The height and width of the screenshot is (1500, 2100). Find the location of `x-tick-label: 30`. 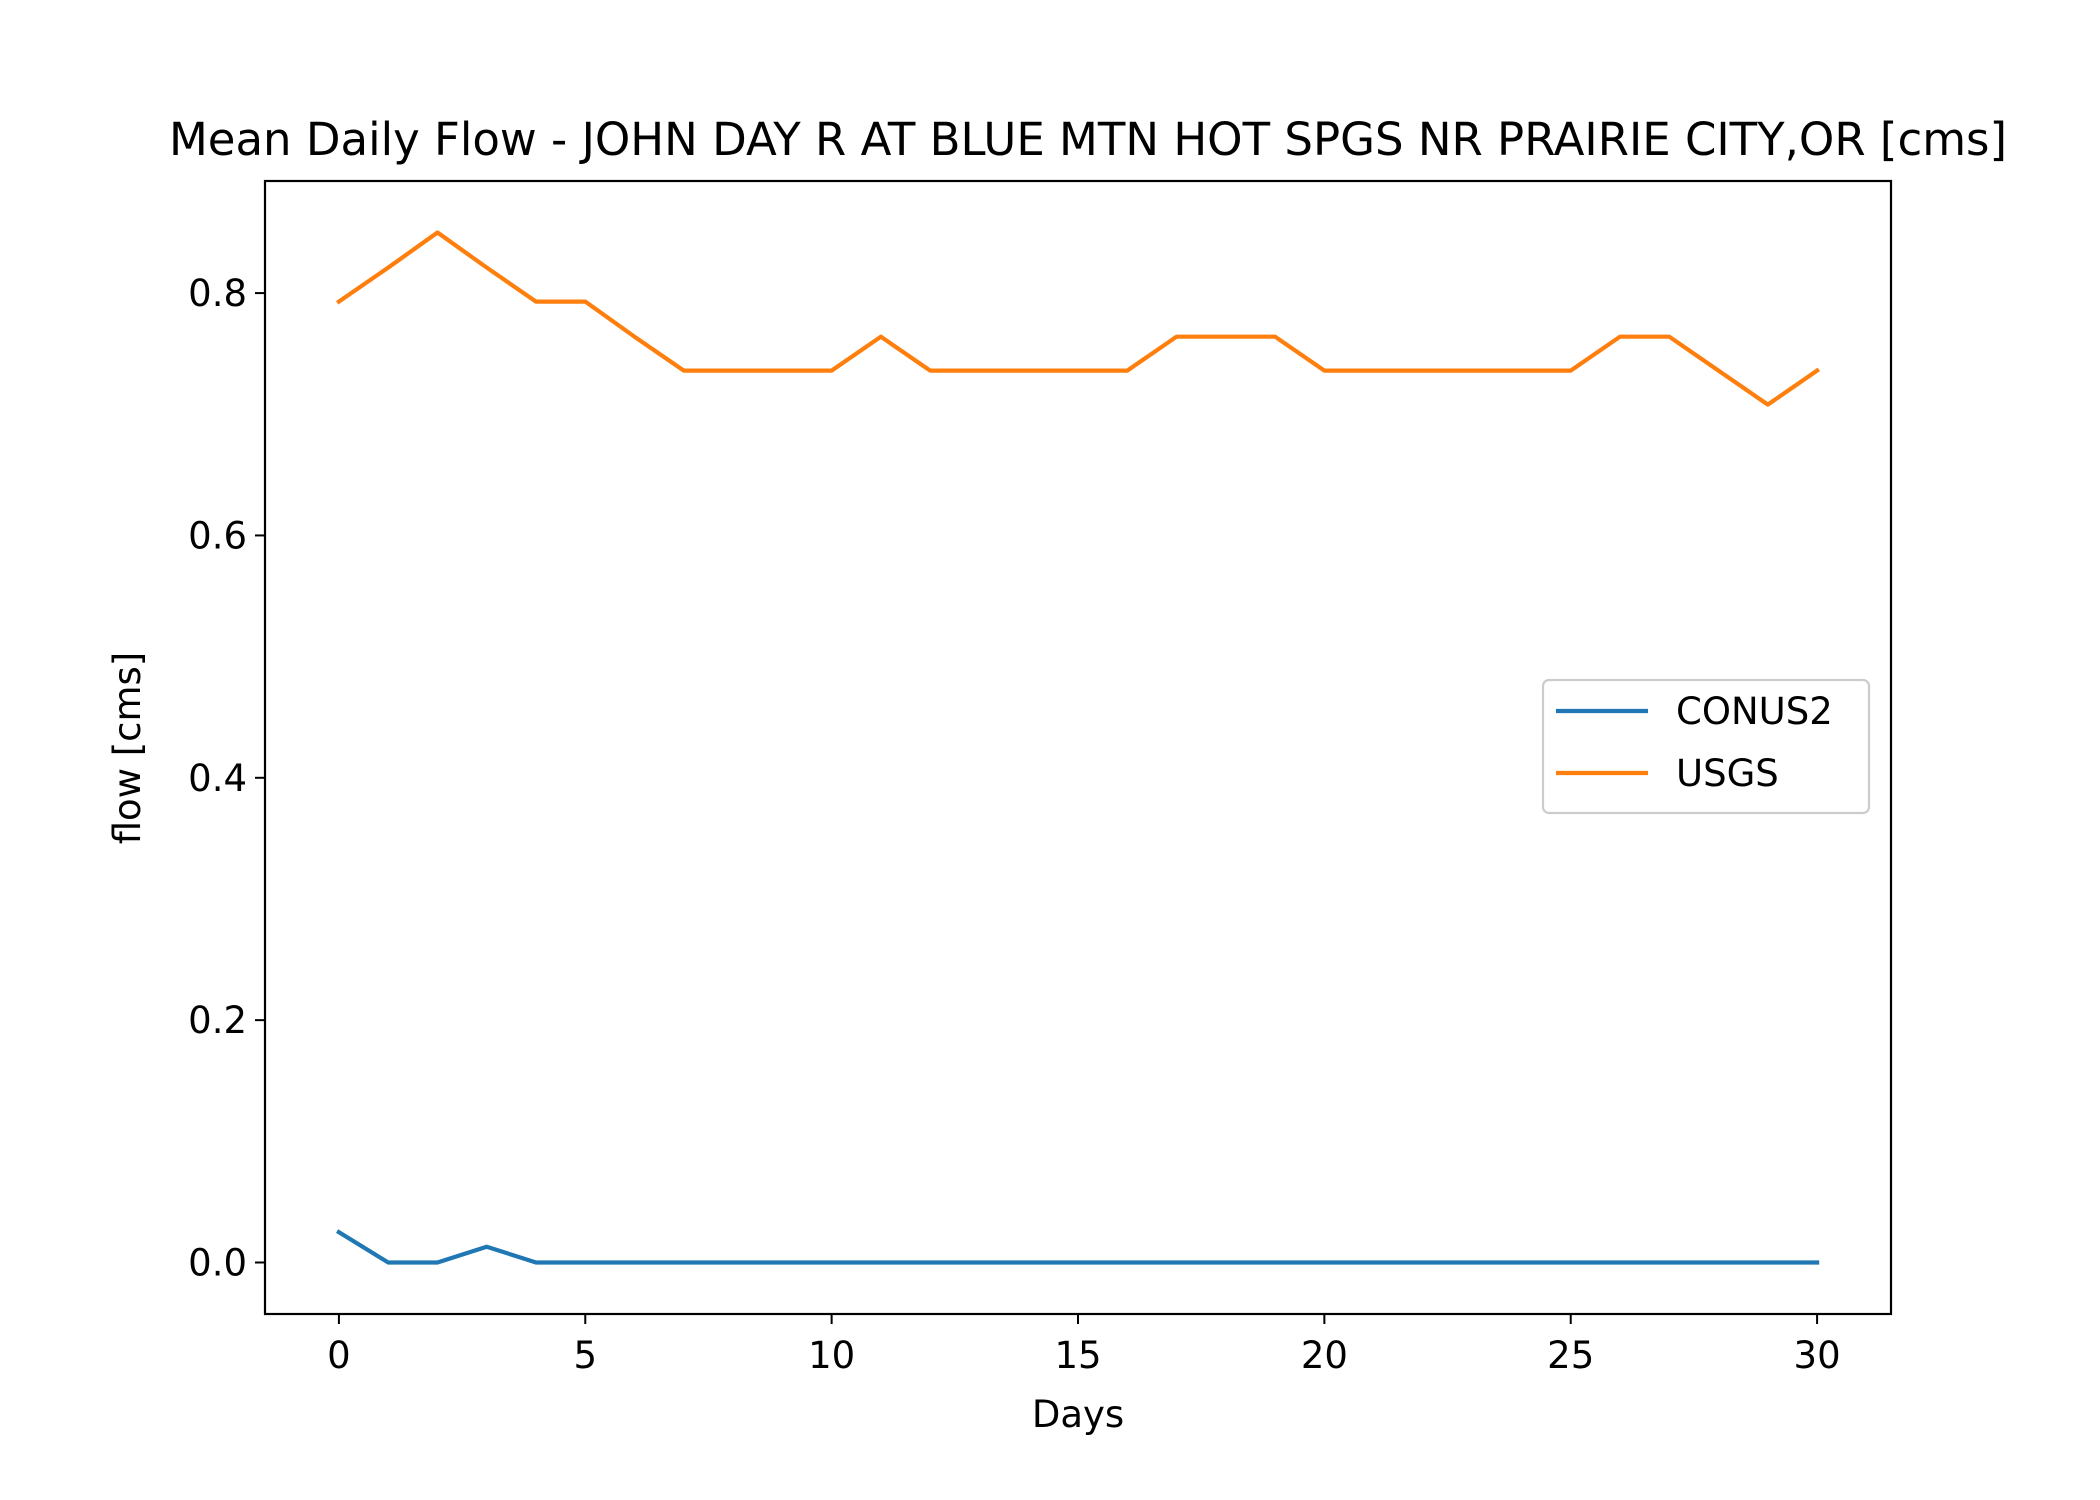

x-tick-label: 30 is located at coordinates (1817, 1355).